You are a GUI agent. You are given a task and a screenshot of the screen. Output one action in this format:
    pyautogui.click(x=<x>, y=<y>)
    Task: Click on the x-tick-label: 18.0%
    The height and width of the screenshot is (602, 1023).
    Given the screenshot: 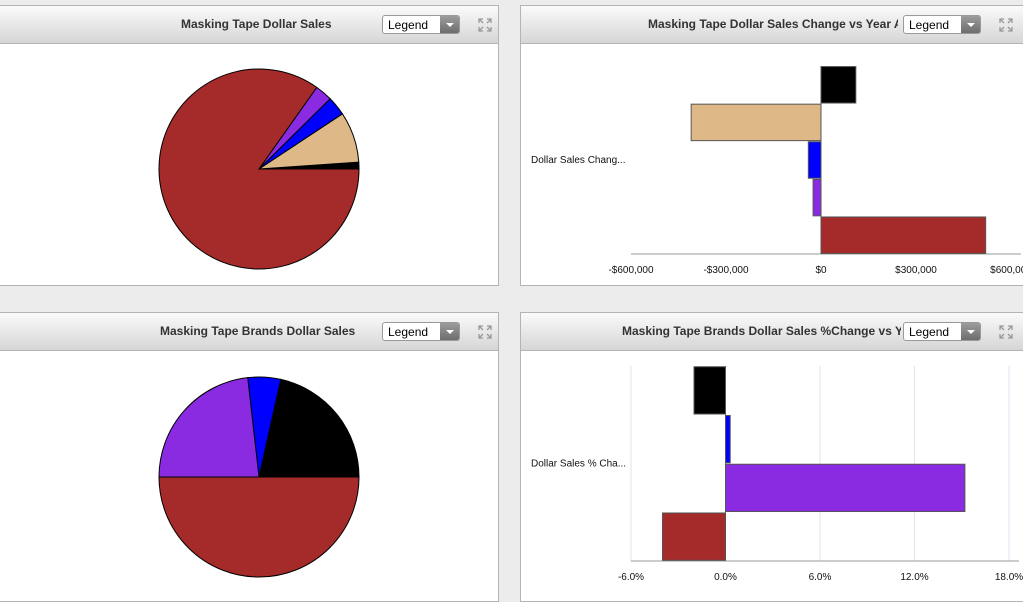 What is the action you would take?
    pyautogui.click(x=1009, y=577)
    